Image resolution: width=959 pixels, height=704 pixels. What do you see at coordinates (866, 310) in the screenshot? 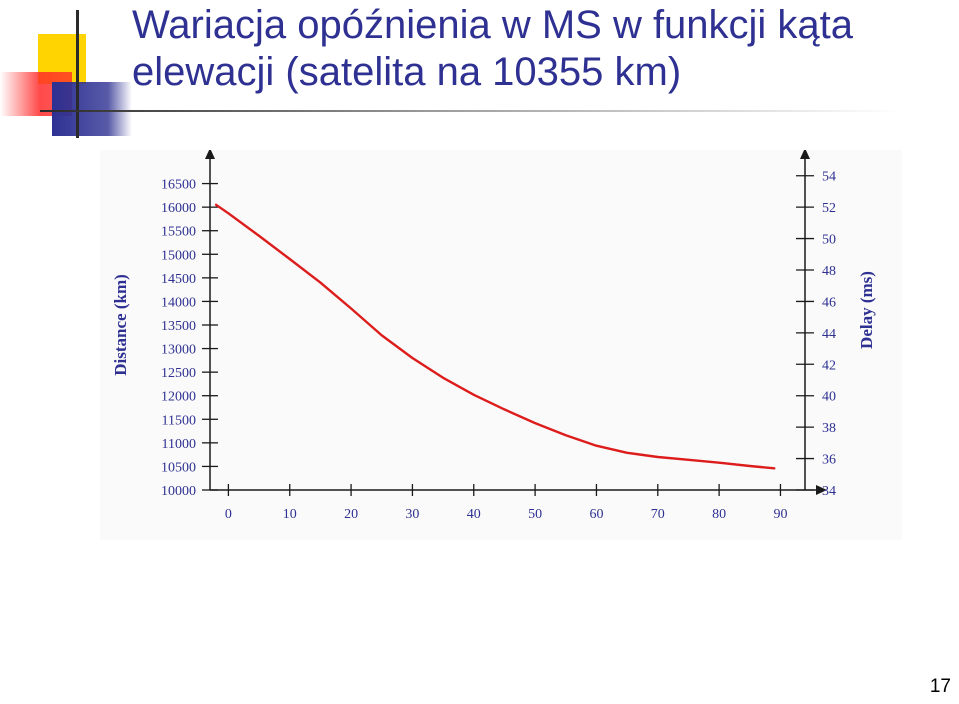
I see `right-y-axis-title: Delay (ms)` at bounding box center [866, 310].